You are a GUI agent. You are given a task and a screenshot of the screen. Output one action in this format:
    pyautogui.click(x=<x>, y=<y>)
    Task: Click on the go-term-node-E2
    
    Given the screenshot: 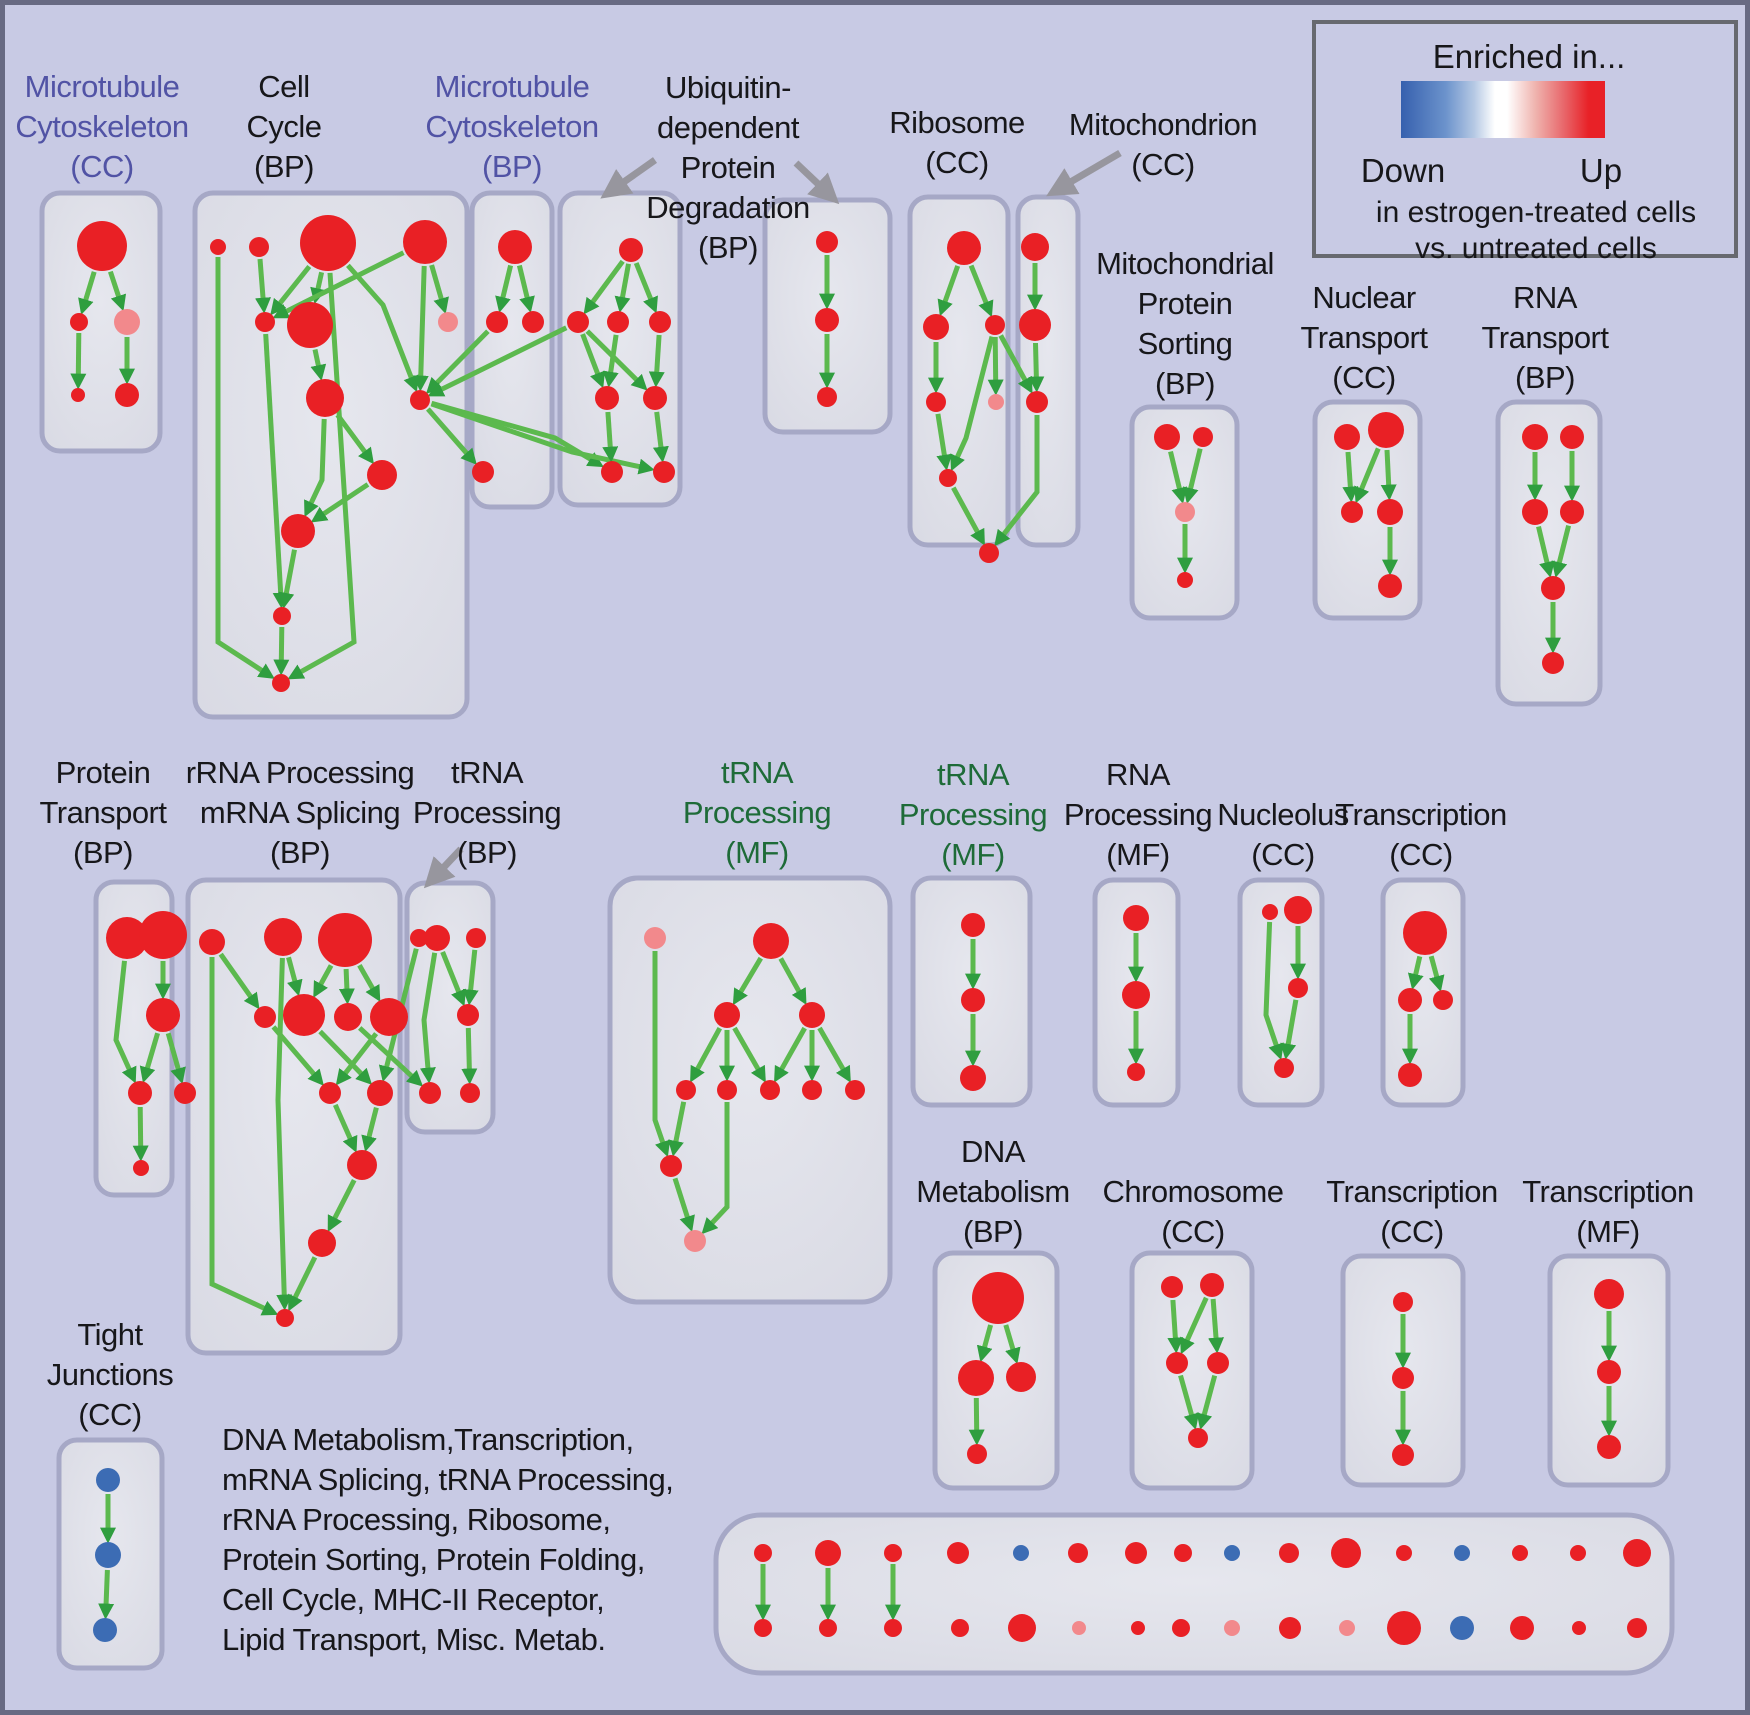 What is the action you would take?
    pyautogui.click(x=1403, y=1378)
    